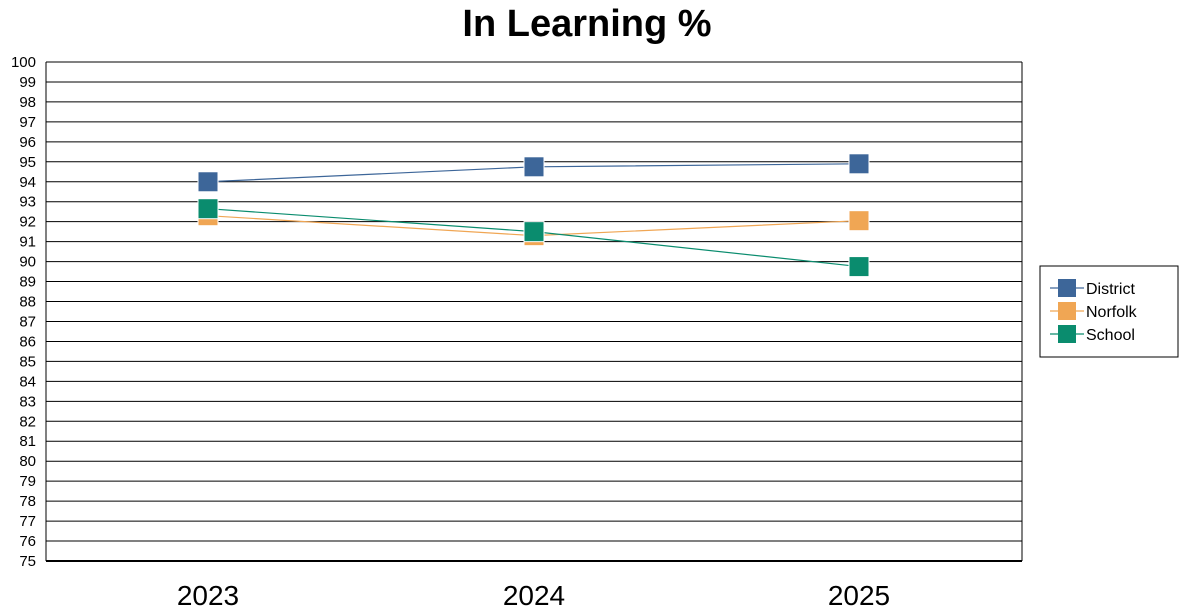  What do you see at coordinates (27, 381) in the screenshot?
I see `y-tick-label: 84` at bounding box center [27, 381].